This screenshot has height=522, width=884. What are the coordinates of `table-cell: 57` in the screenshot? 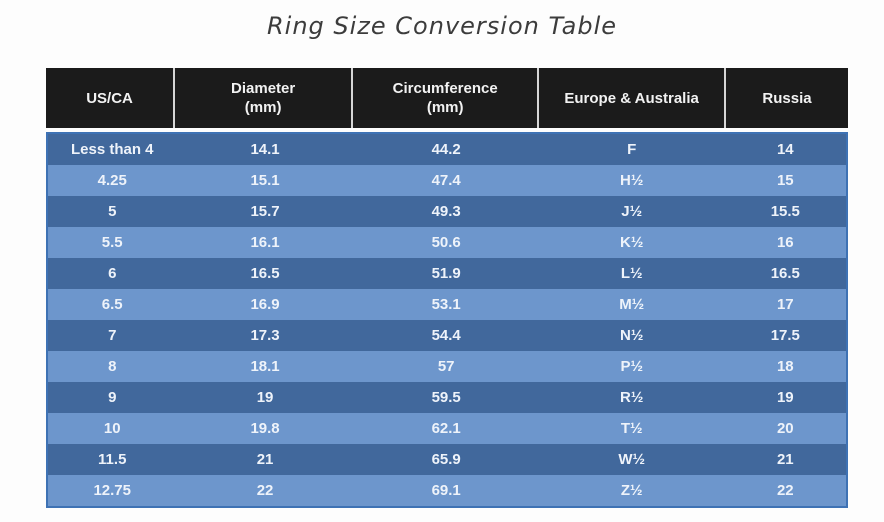 It's located at (446, 366).